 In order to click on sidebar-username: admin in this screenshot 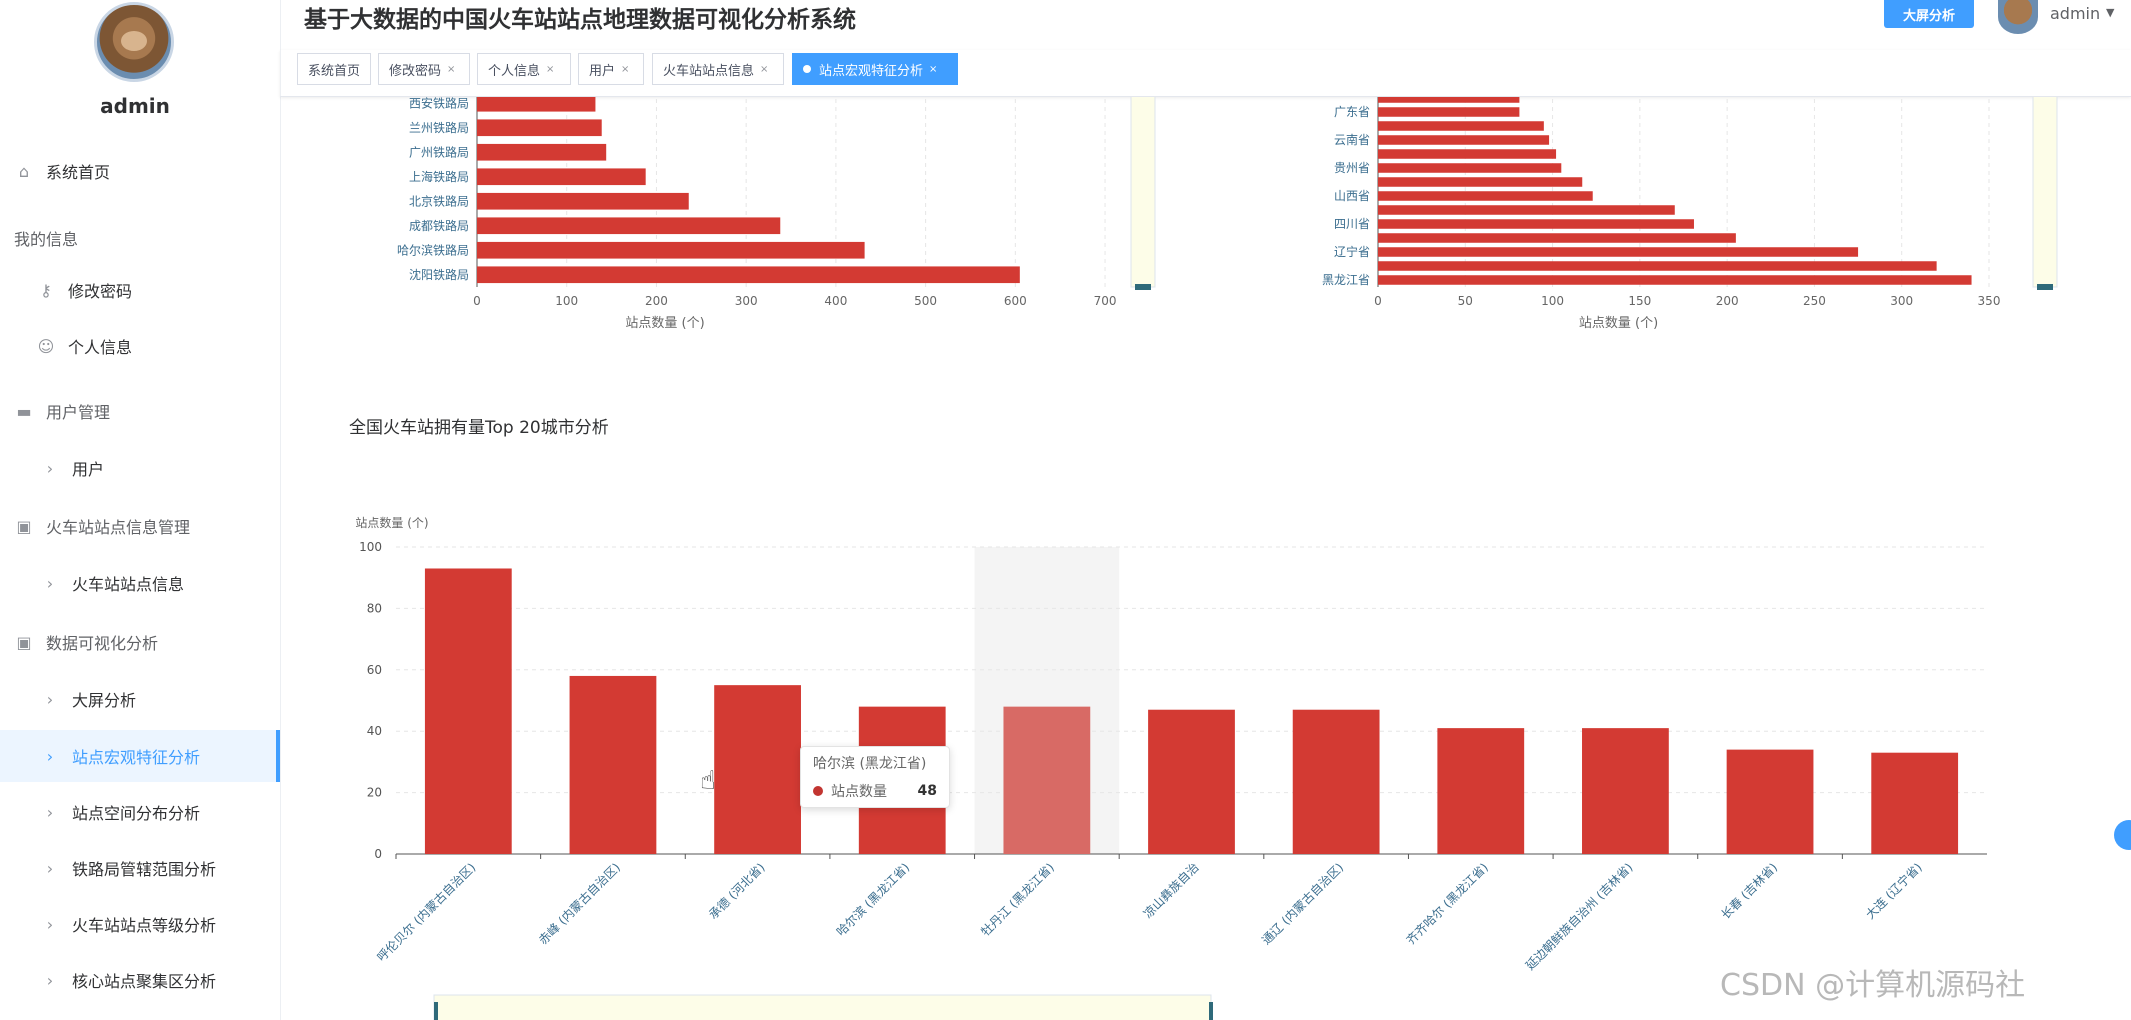, I will do `click(135, 106)`.